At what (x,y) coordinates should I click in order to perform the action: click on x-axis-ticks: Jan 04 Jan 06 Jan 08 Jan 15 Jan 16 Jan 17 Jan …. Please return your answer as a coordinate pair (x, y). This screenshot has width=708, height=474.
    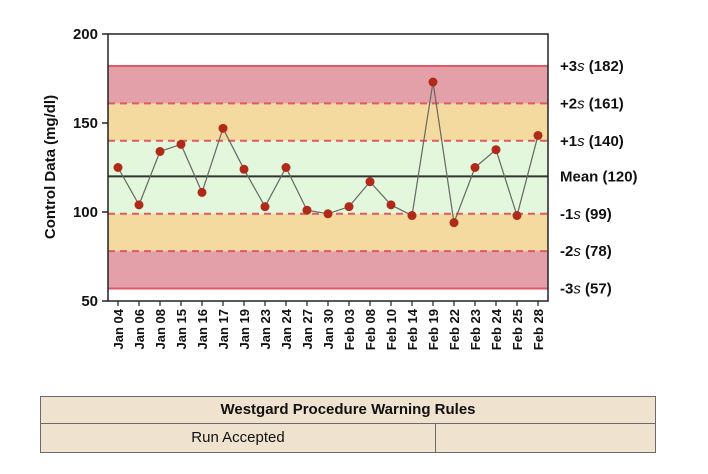
    Looking at the image, I should click on (328, 325).